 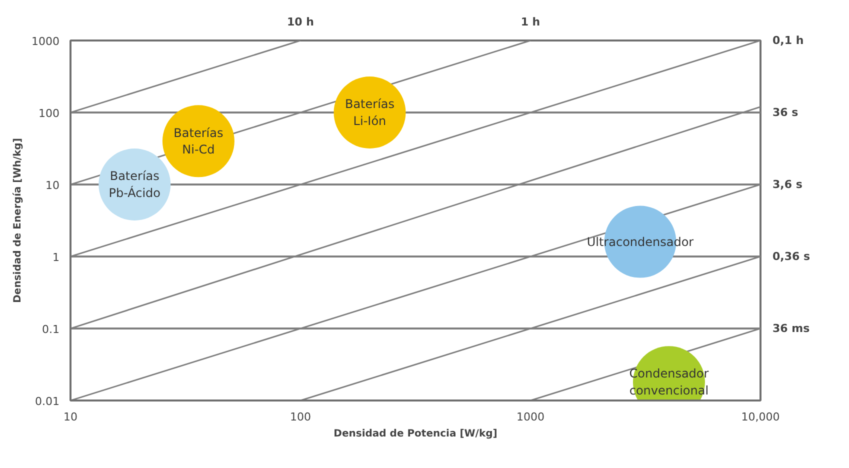 I want to click on annotation: 1 h, so click(x=530, y=22).